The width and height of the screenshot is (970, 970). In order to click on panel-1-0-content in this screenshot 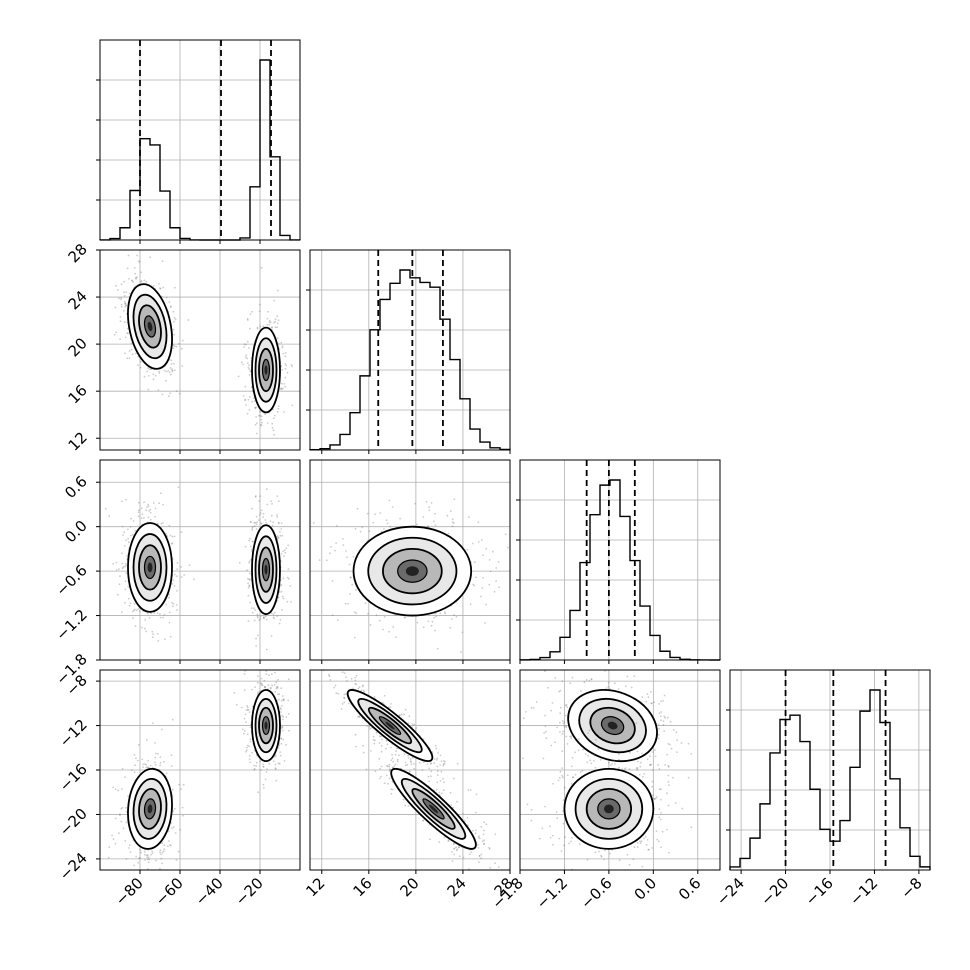, I will do `click(203, 345)`.